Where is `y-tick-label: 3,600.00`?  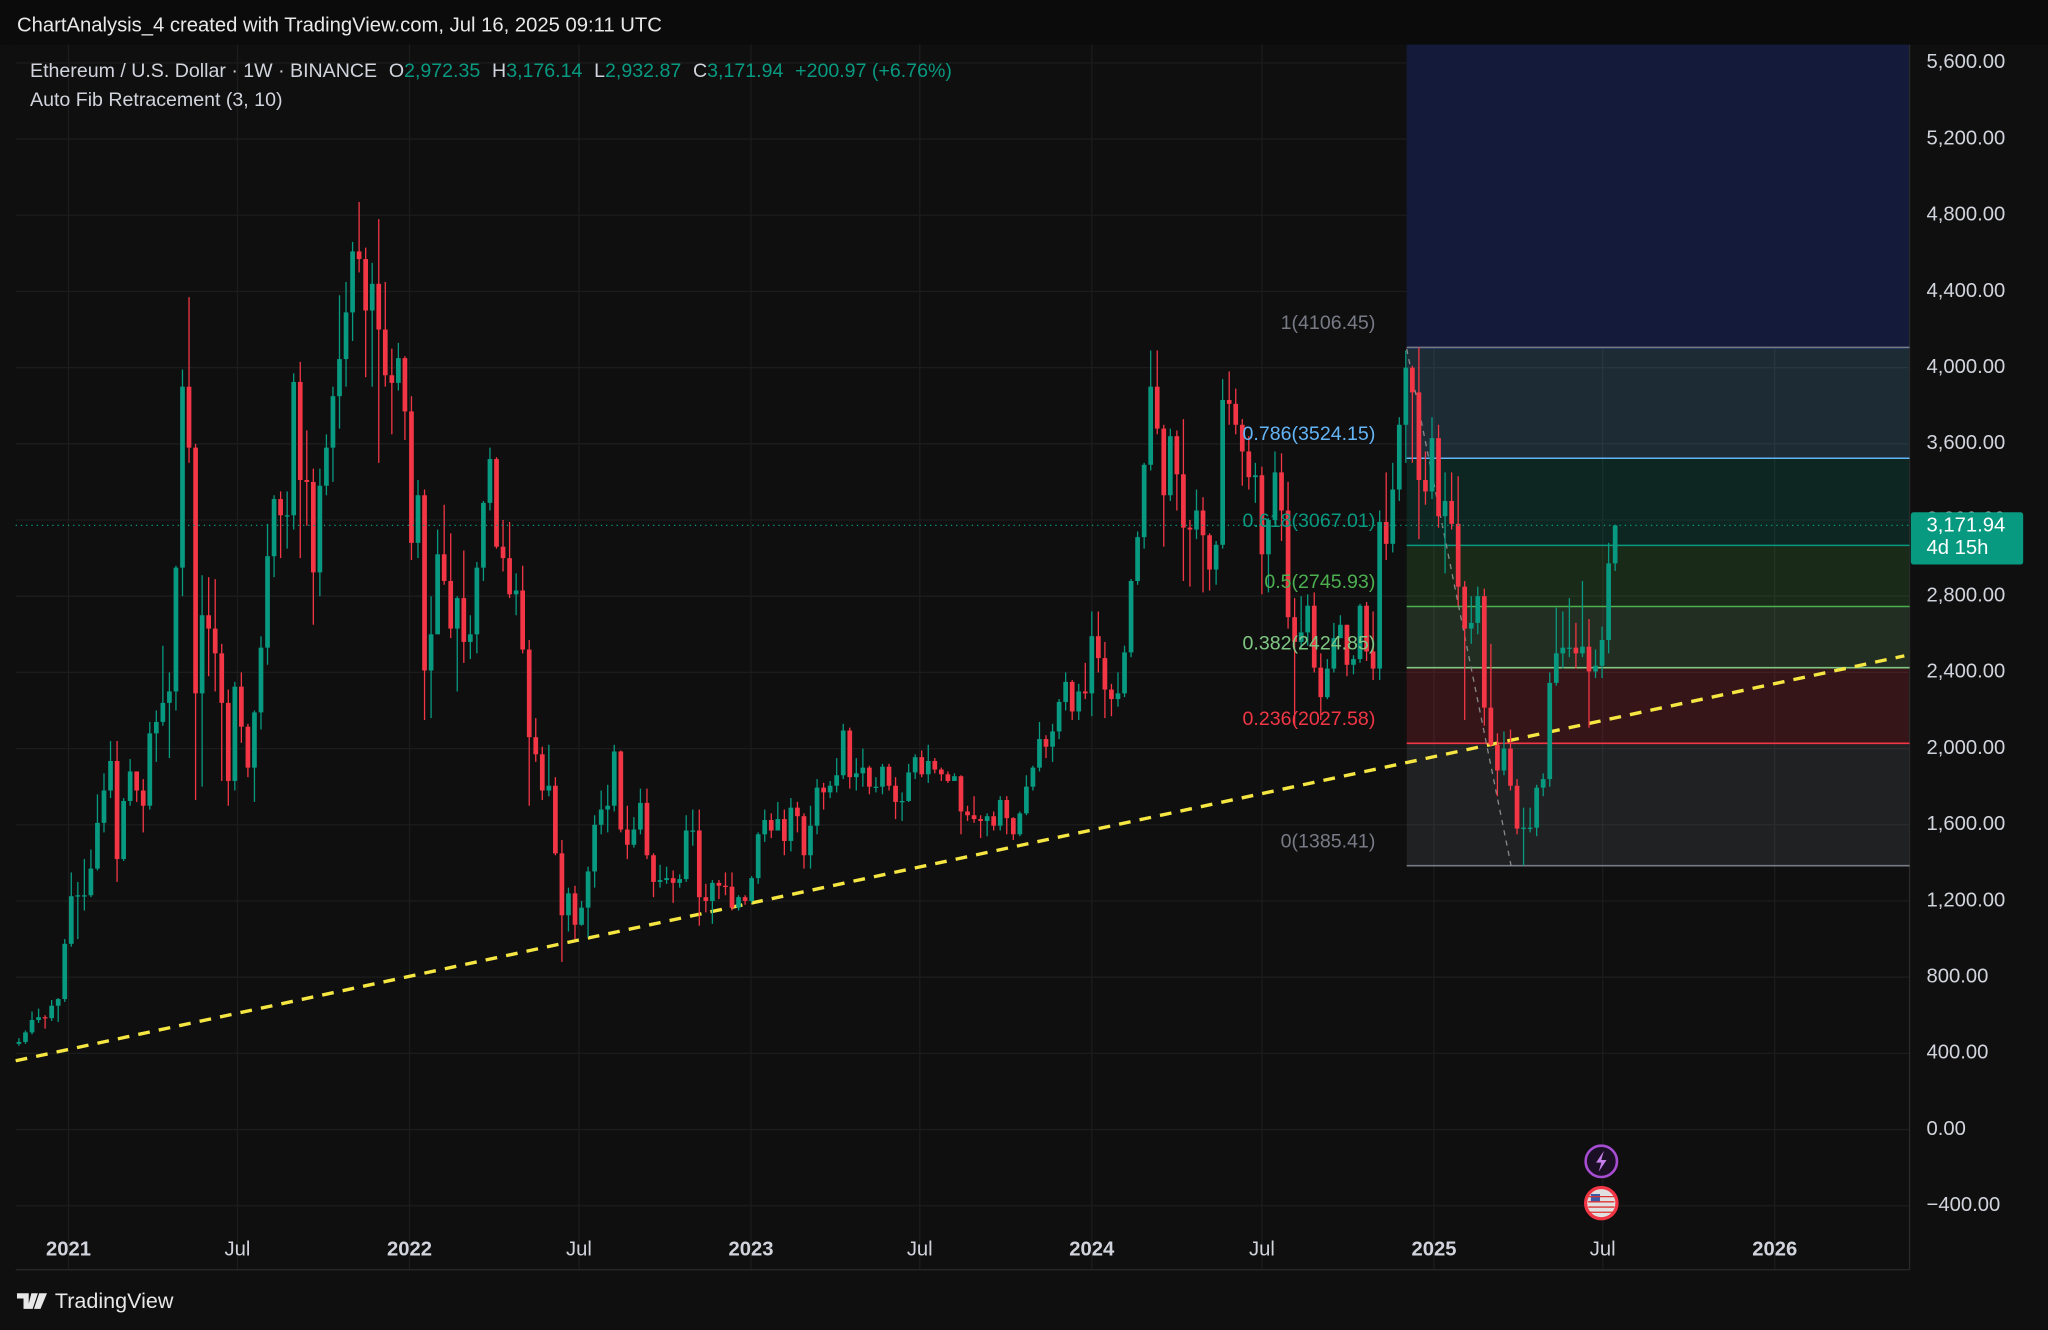
y-tick-label: 3,600.00 is located at coordinates (1966, 443).